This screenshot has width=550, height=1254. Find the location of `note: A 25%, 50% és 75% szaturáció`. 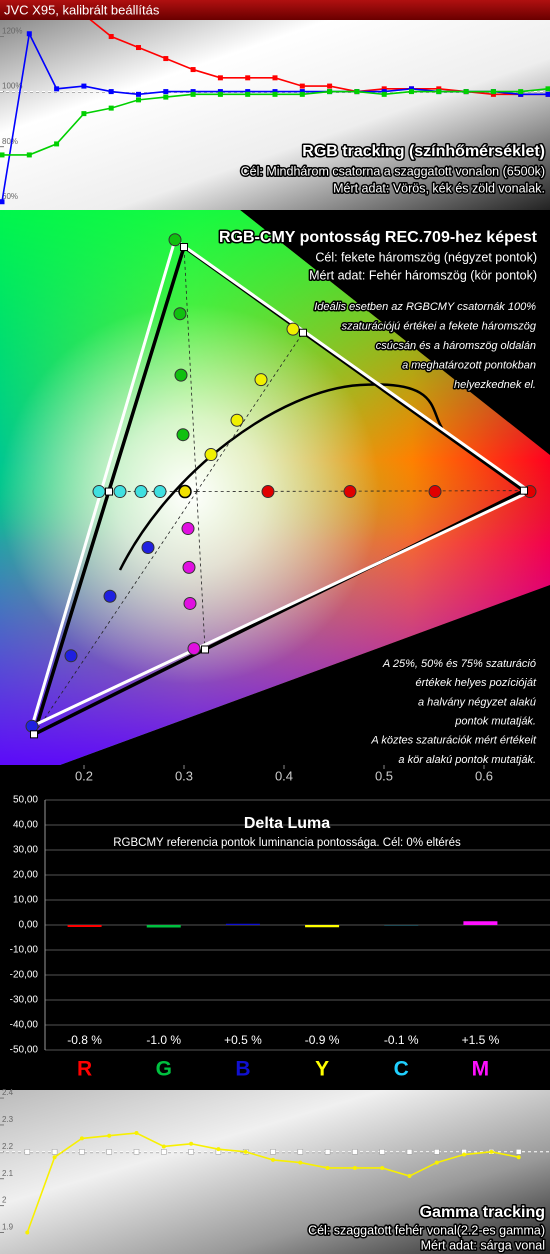

note: A 25%, 50% és 75% szaturáció is located at coordinates (459, 664).